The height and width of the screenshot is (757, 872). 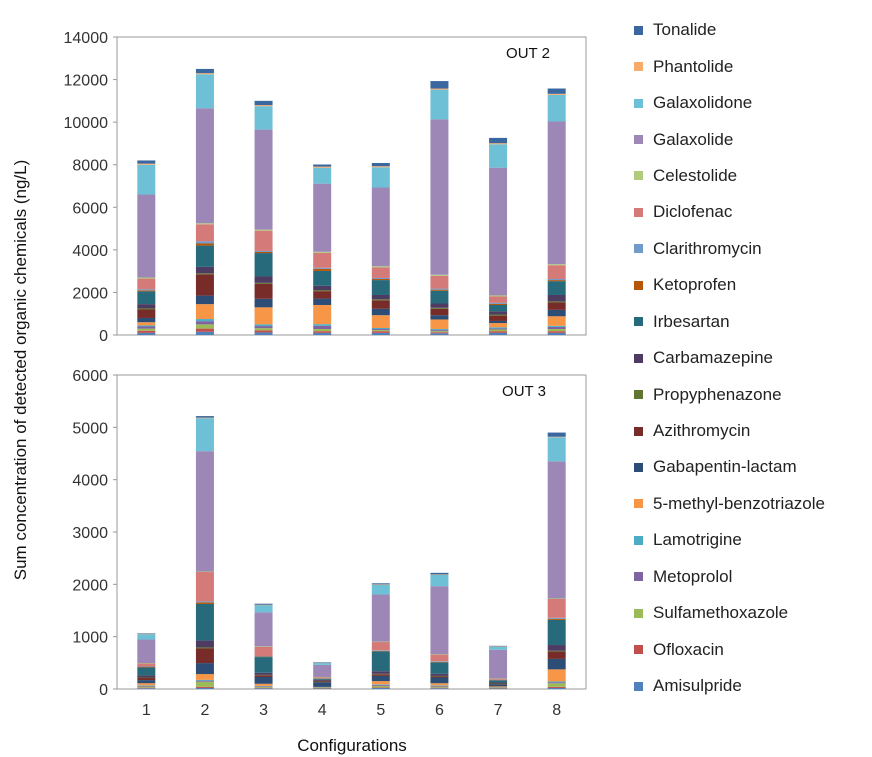 I want to click on legend-label: Propyphenazone, so click(x=717, y=394).